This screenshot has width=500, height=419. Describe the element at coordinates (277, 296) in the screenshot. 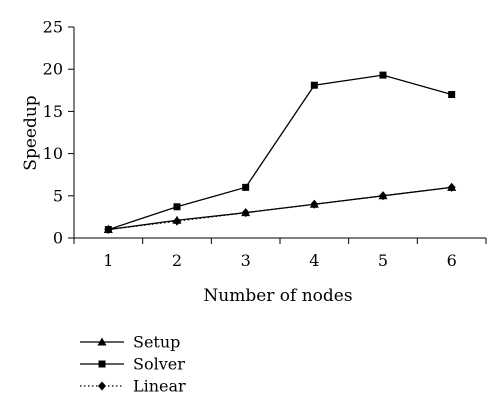

I see `x-axis-label: Number of nodes` at that location.